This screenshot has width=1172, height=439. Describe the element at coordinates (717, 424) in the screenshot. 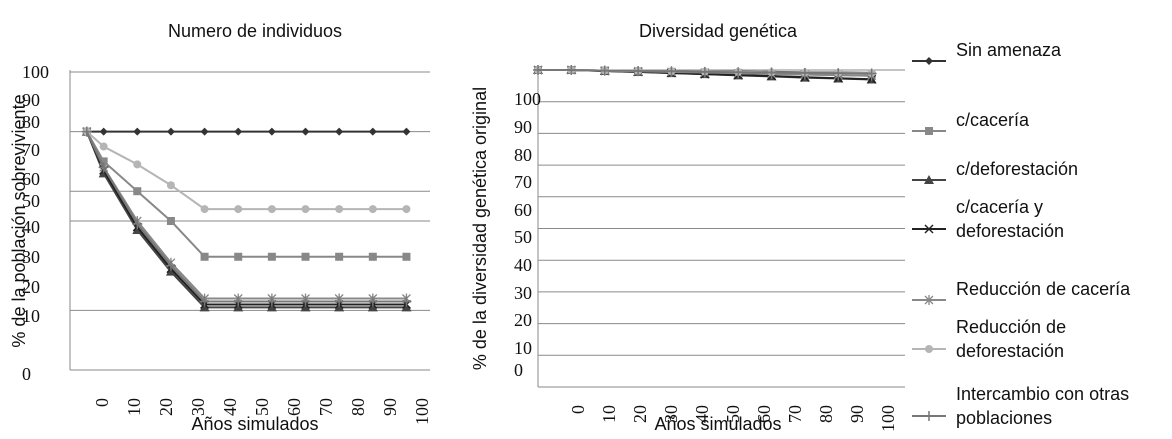

I see `chart-2-x-axis-label: Años simulados` at that location.